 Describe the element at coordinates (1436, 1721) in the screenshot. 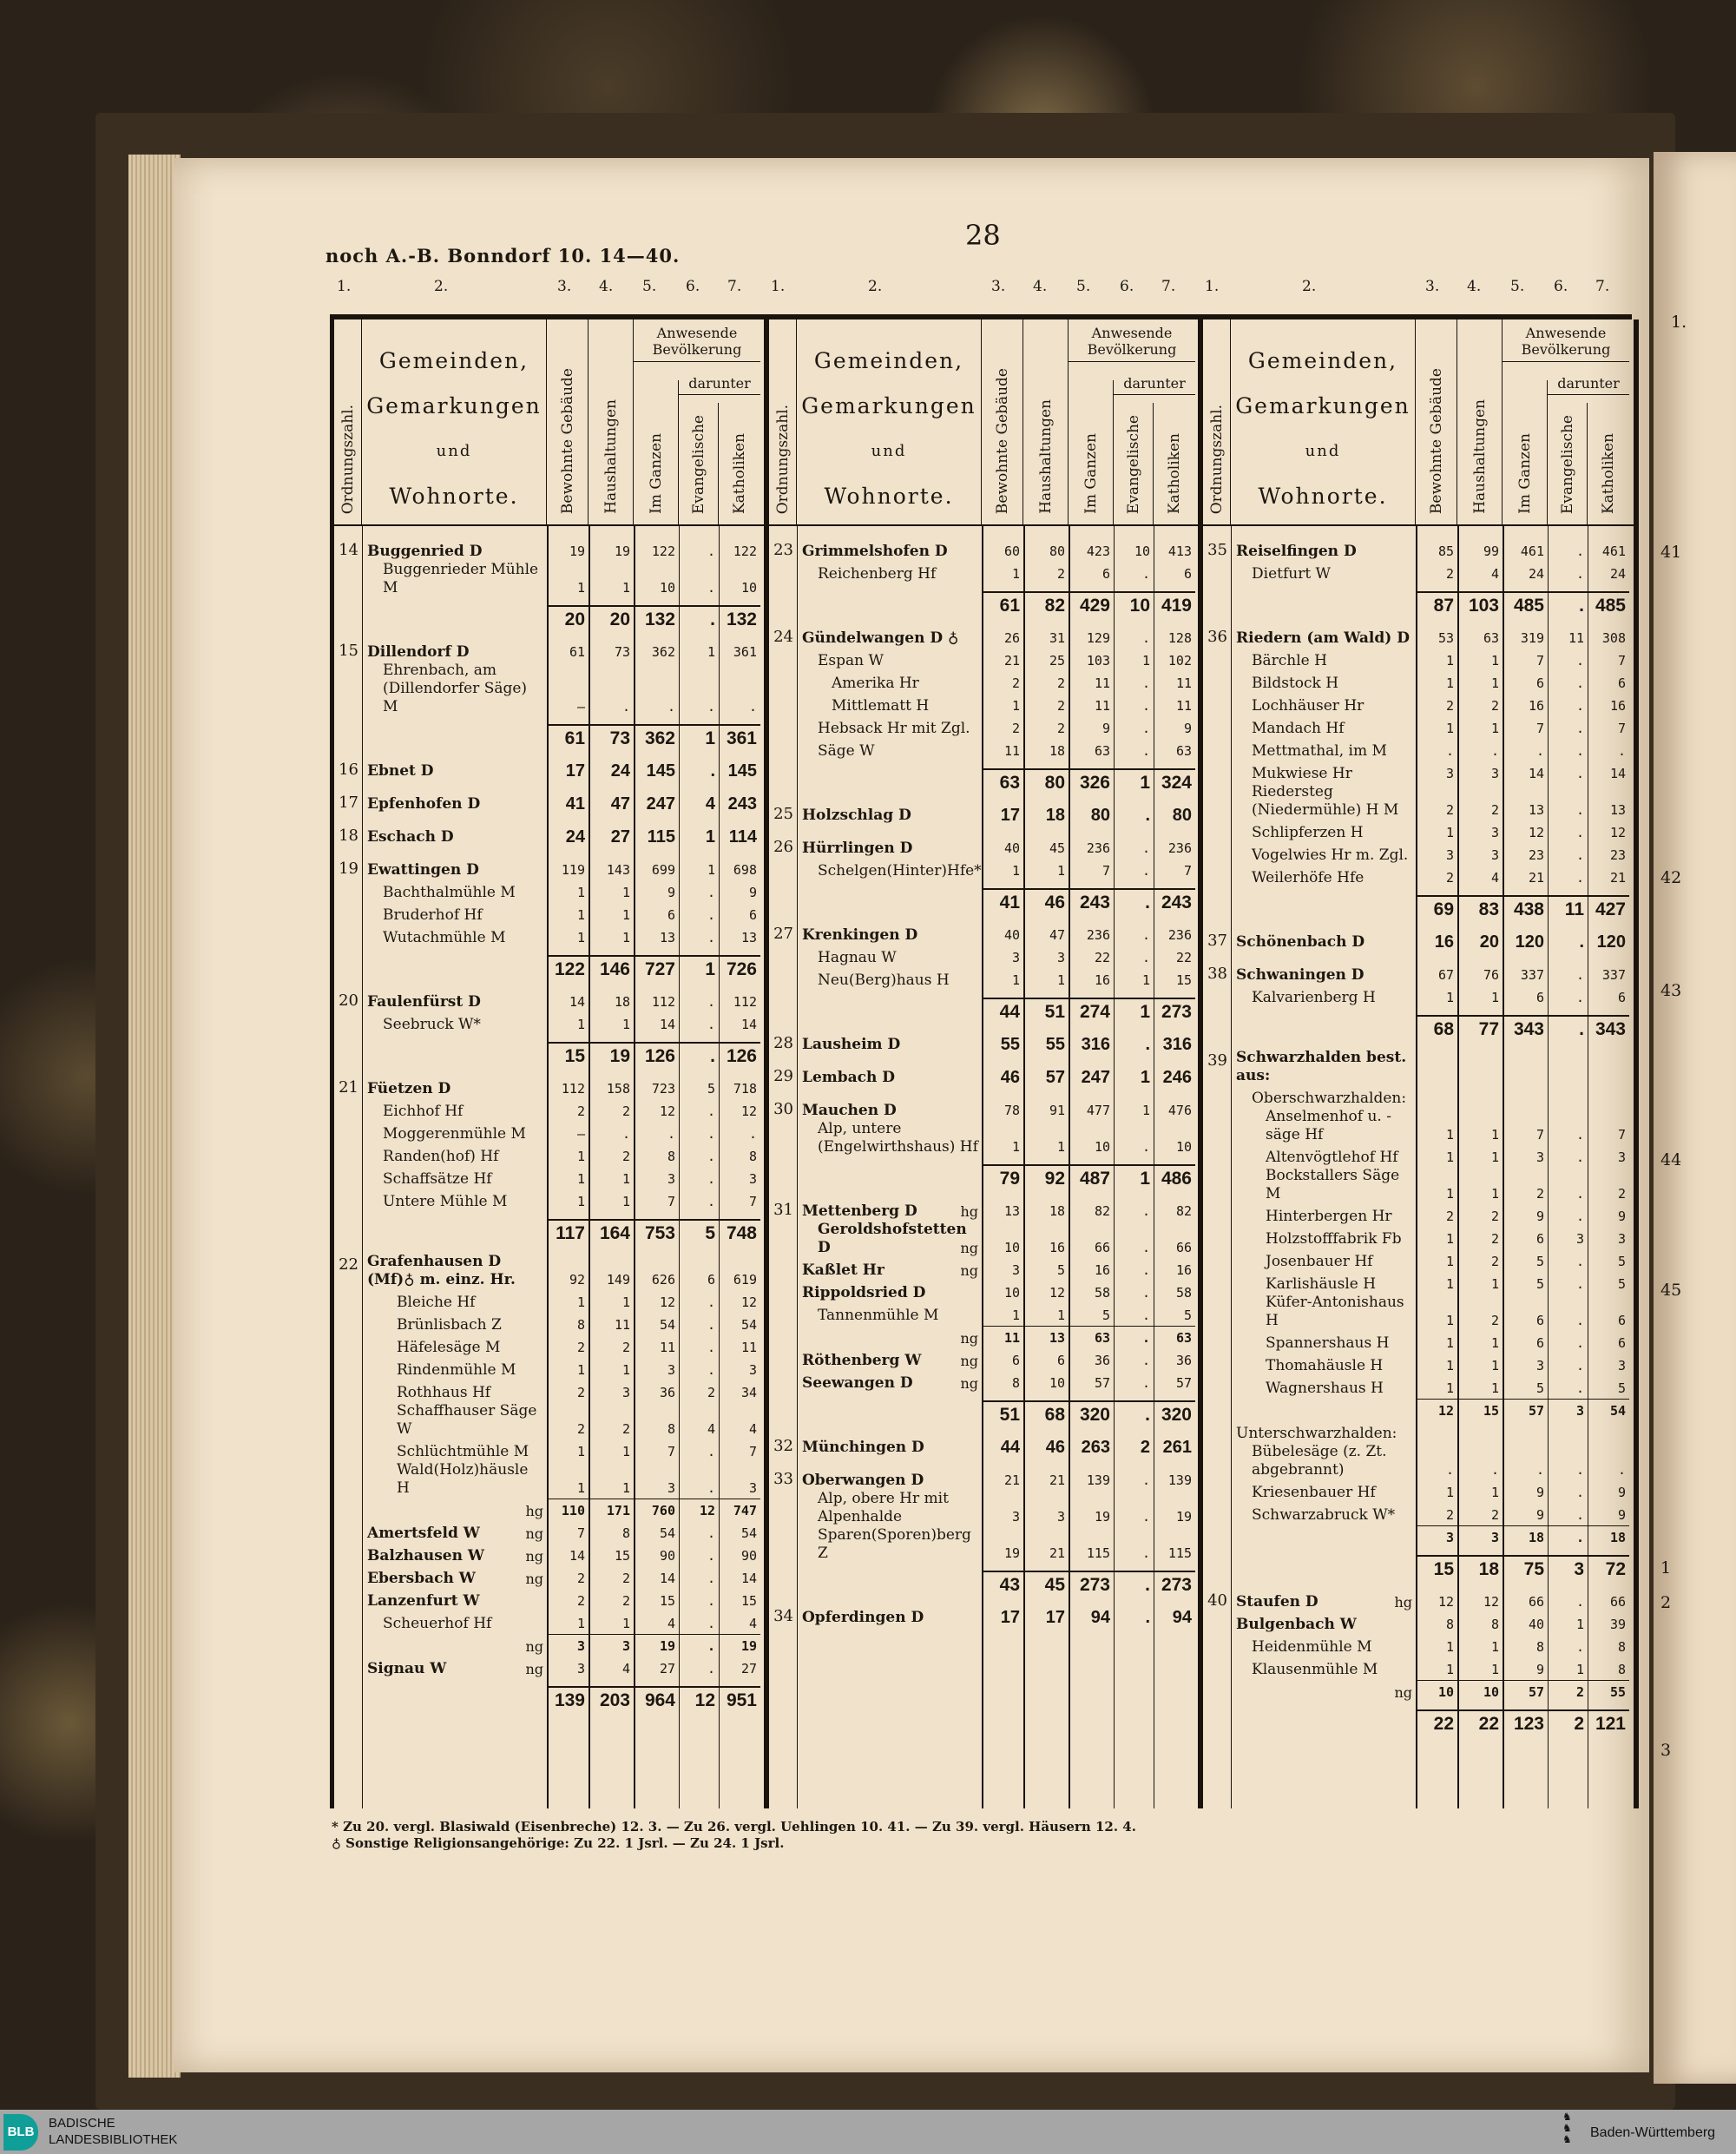

I see `value-buildings: 22` at that location.